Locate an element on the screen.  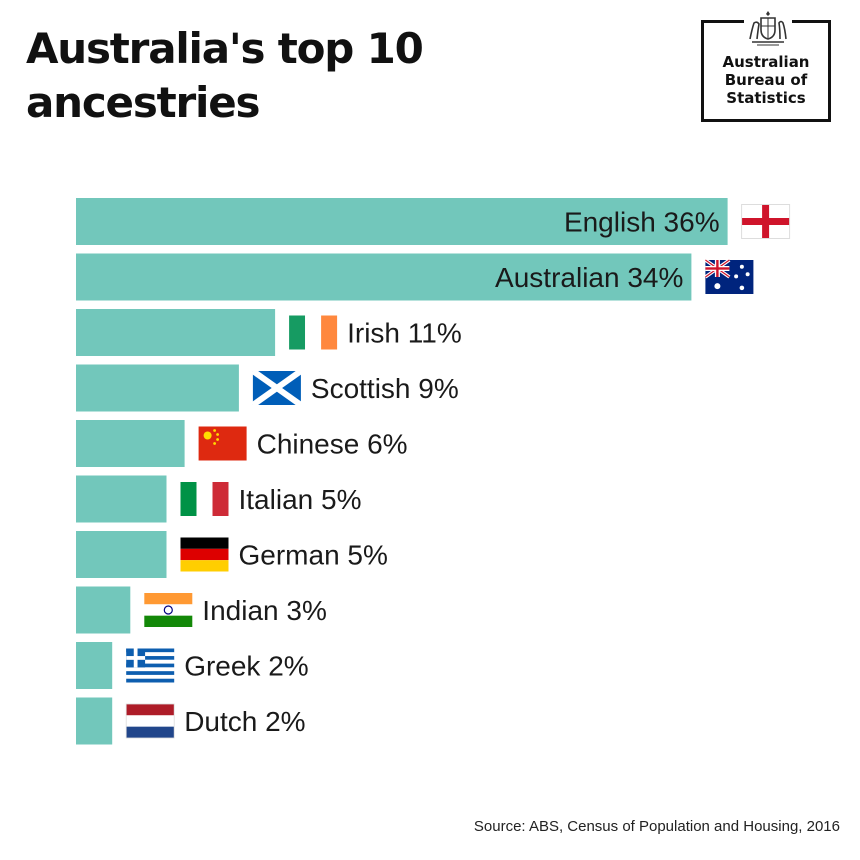
logo-line-2: Bureau of is located at coordinates (766, 80).